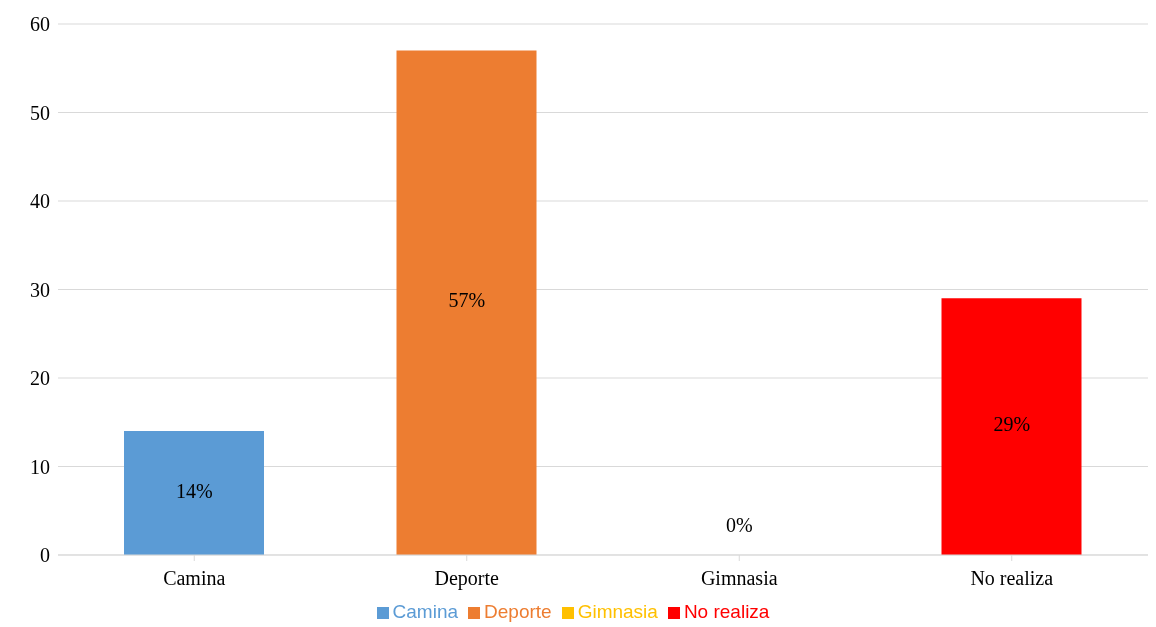 Image resolution: width=1156 pixels, height=627 pixels. What do you see at coordinates (40, 24) in the screenshot?
I see `y-tick-label: 60` at bounding box center [40, 24].